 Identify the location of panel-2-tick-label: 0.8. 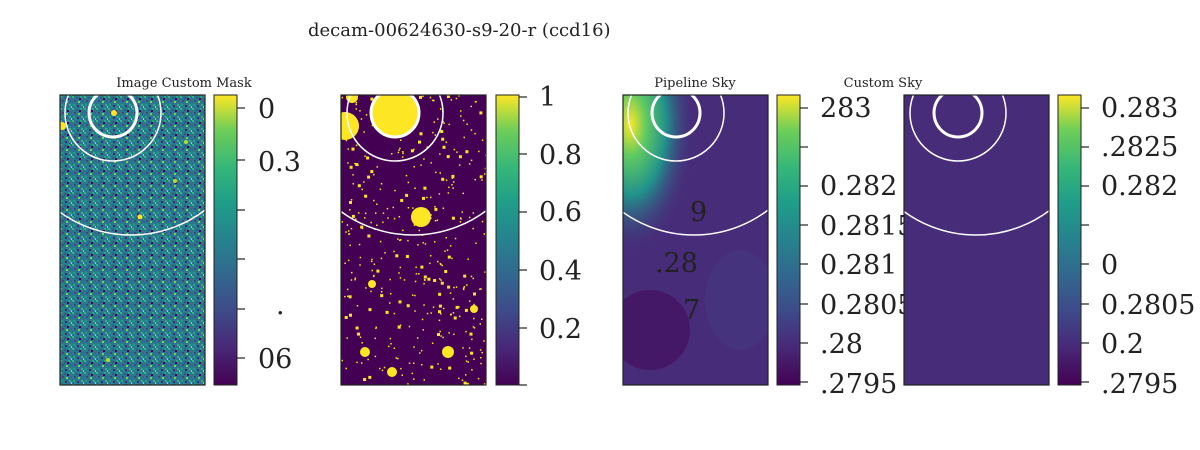
(560, 155).